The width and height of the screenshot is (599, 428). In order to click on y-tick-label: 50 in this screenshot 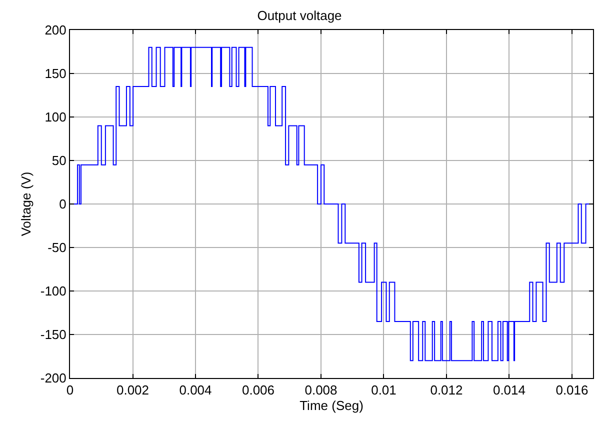, I will do `click(59, 160)`.